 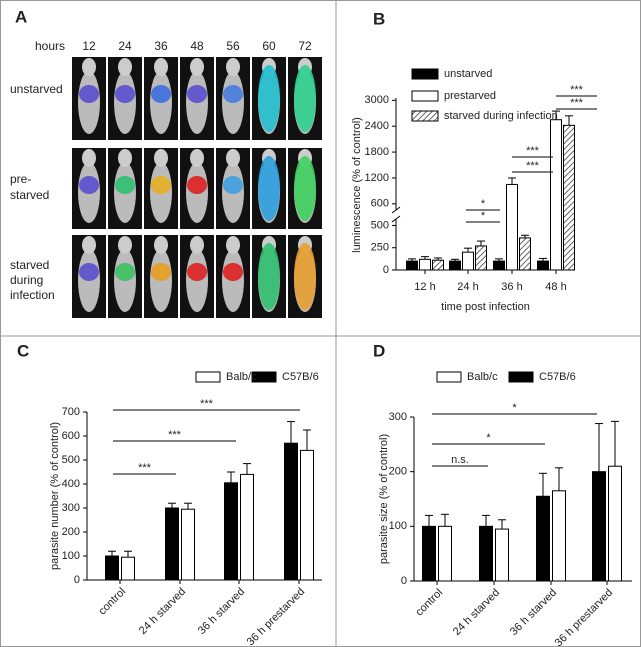 What do you see at coordinates (377, 100) in the screenshot?
I see `y-tick-label: 3000` at bounding box center [377, 100].